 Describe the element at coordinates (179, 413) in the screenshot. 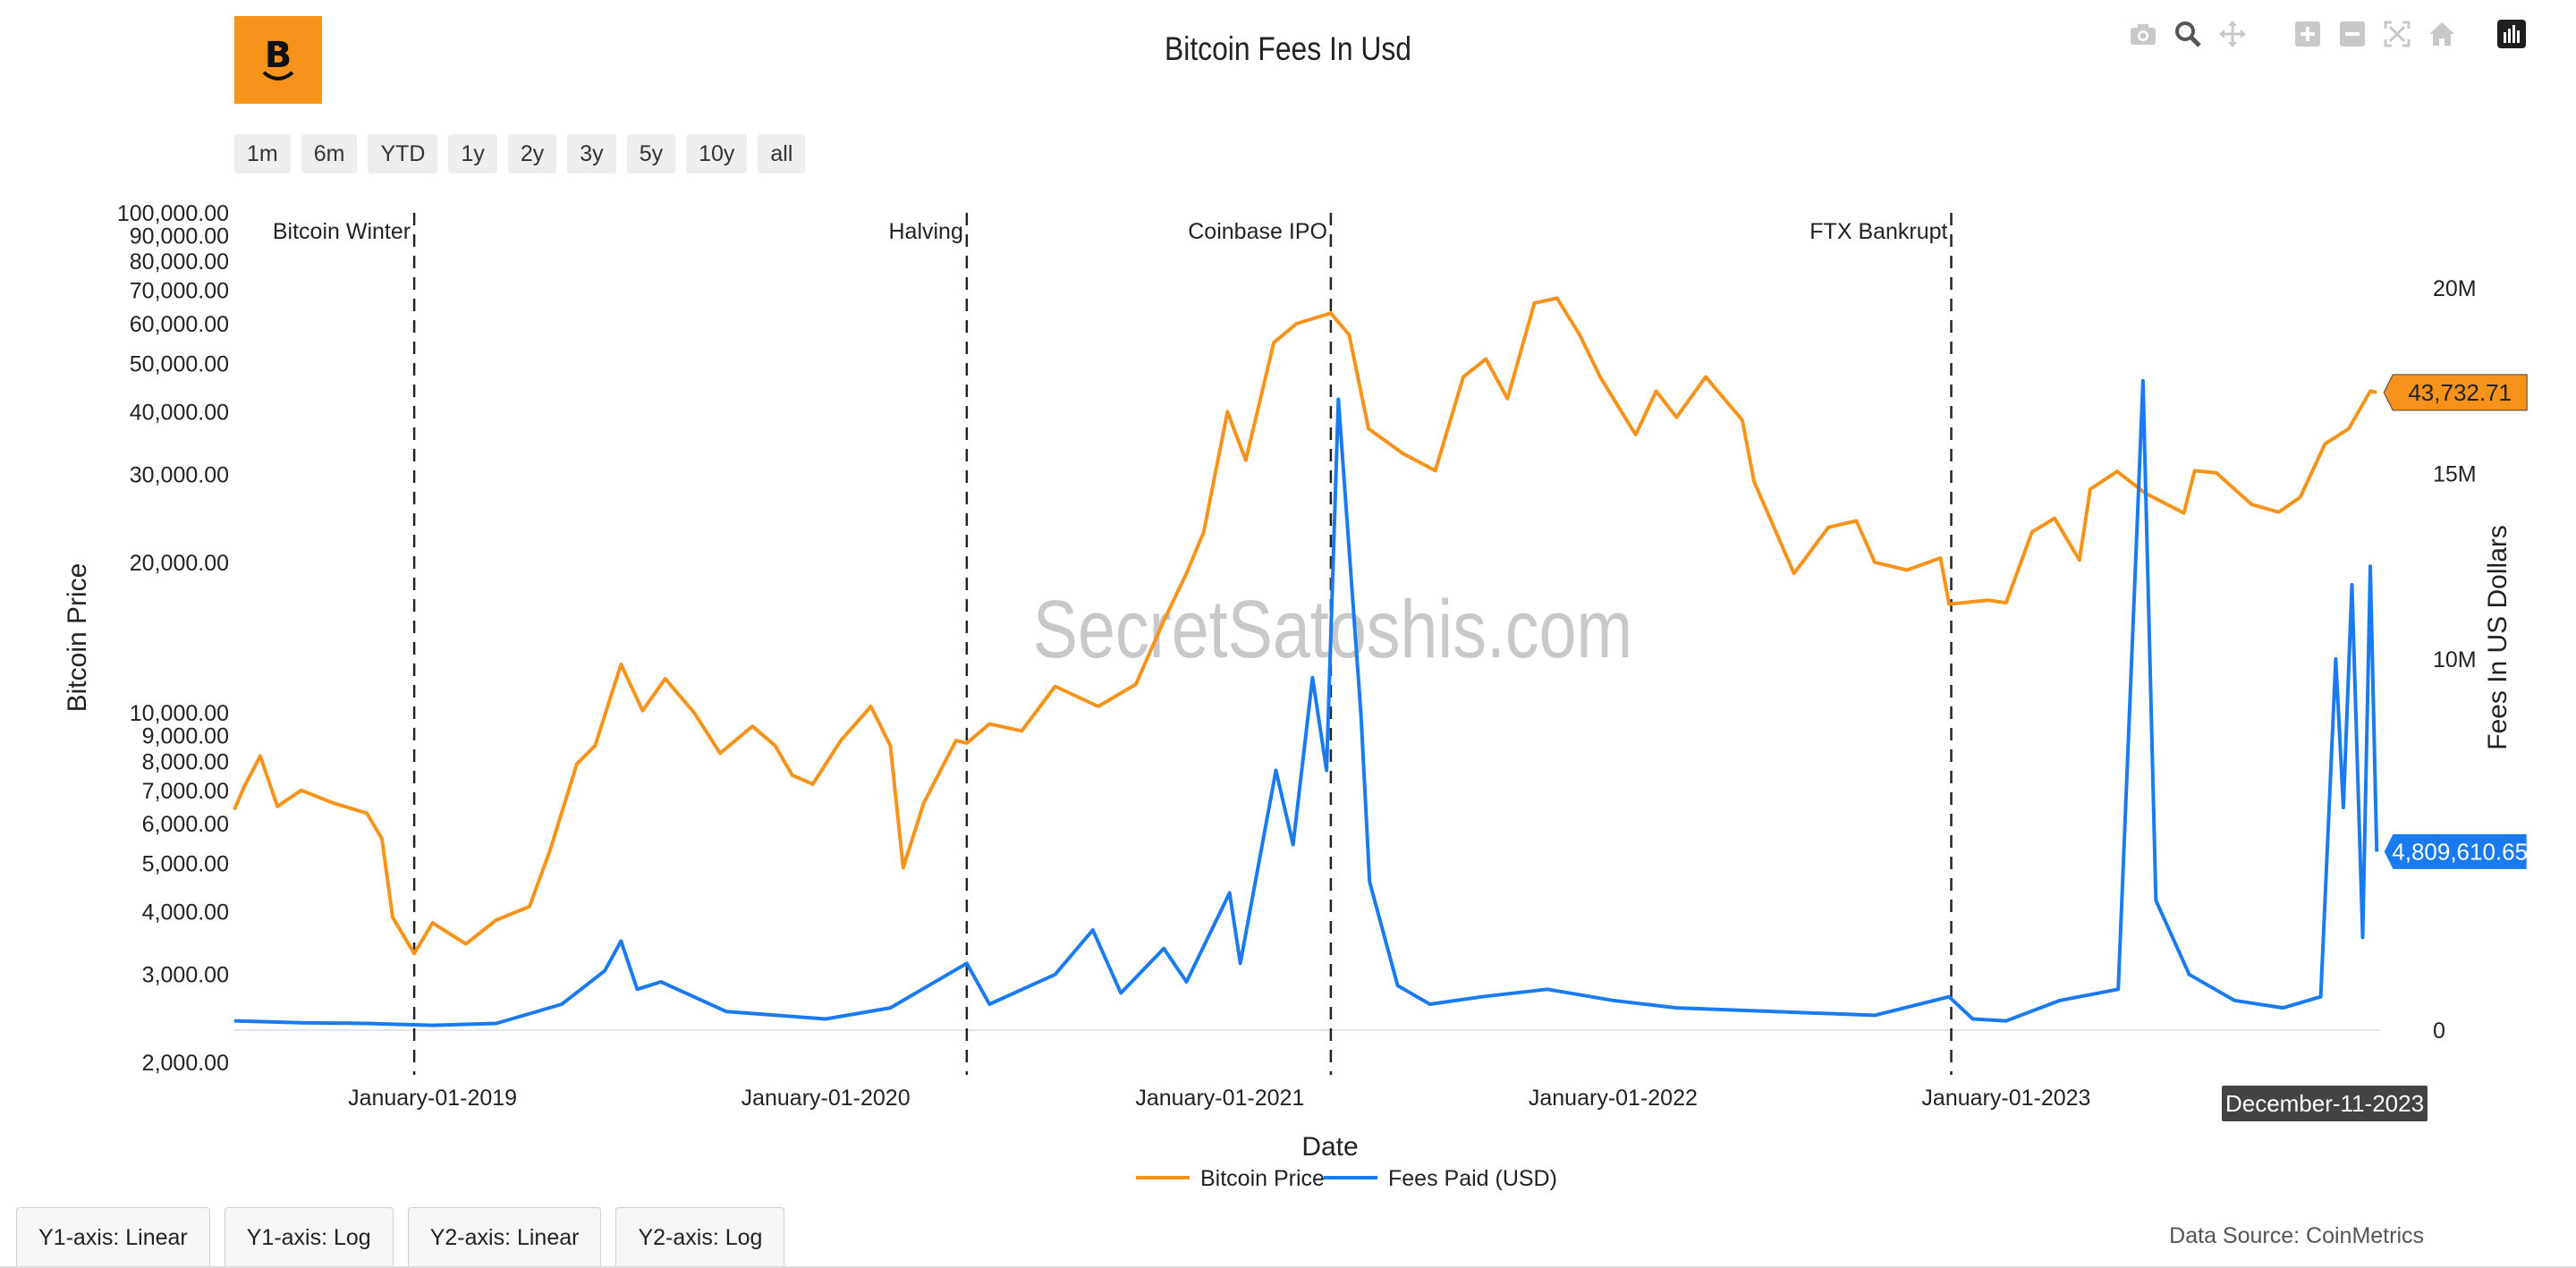

I see `y-tick-label: 40,000.00` at that location.